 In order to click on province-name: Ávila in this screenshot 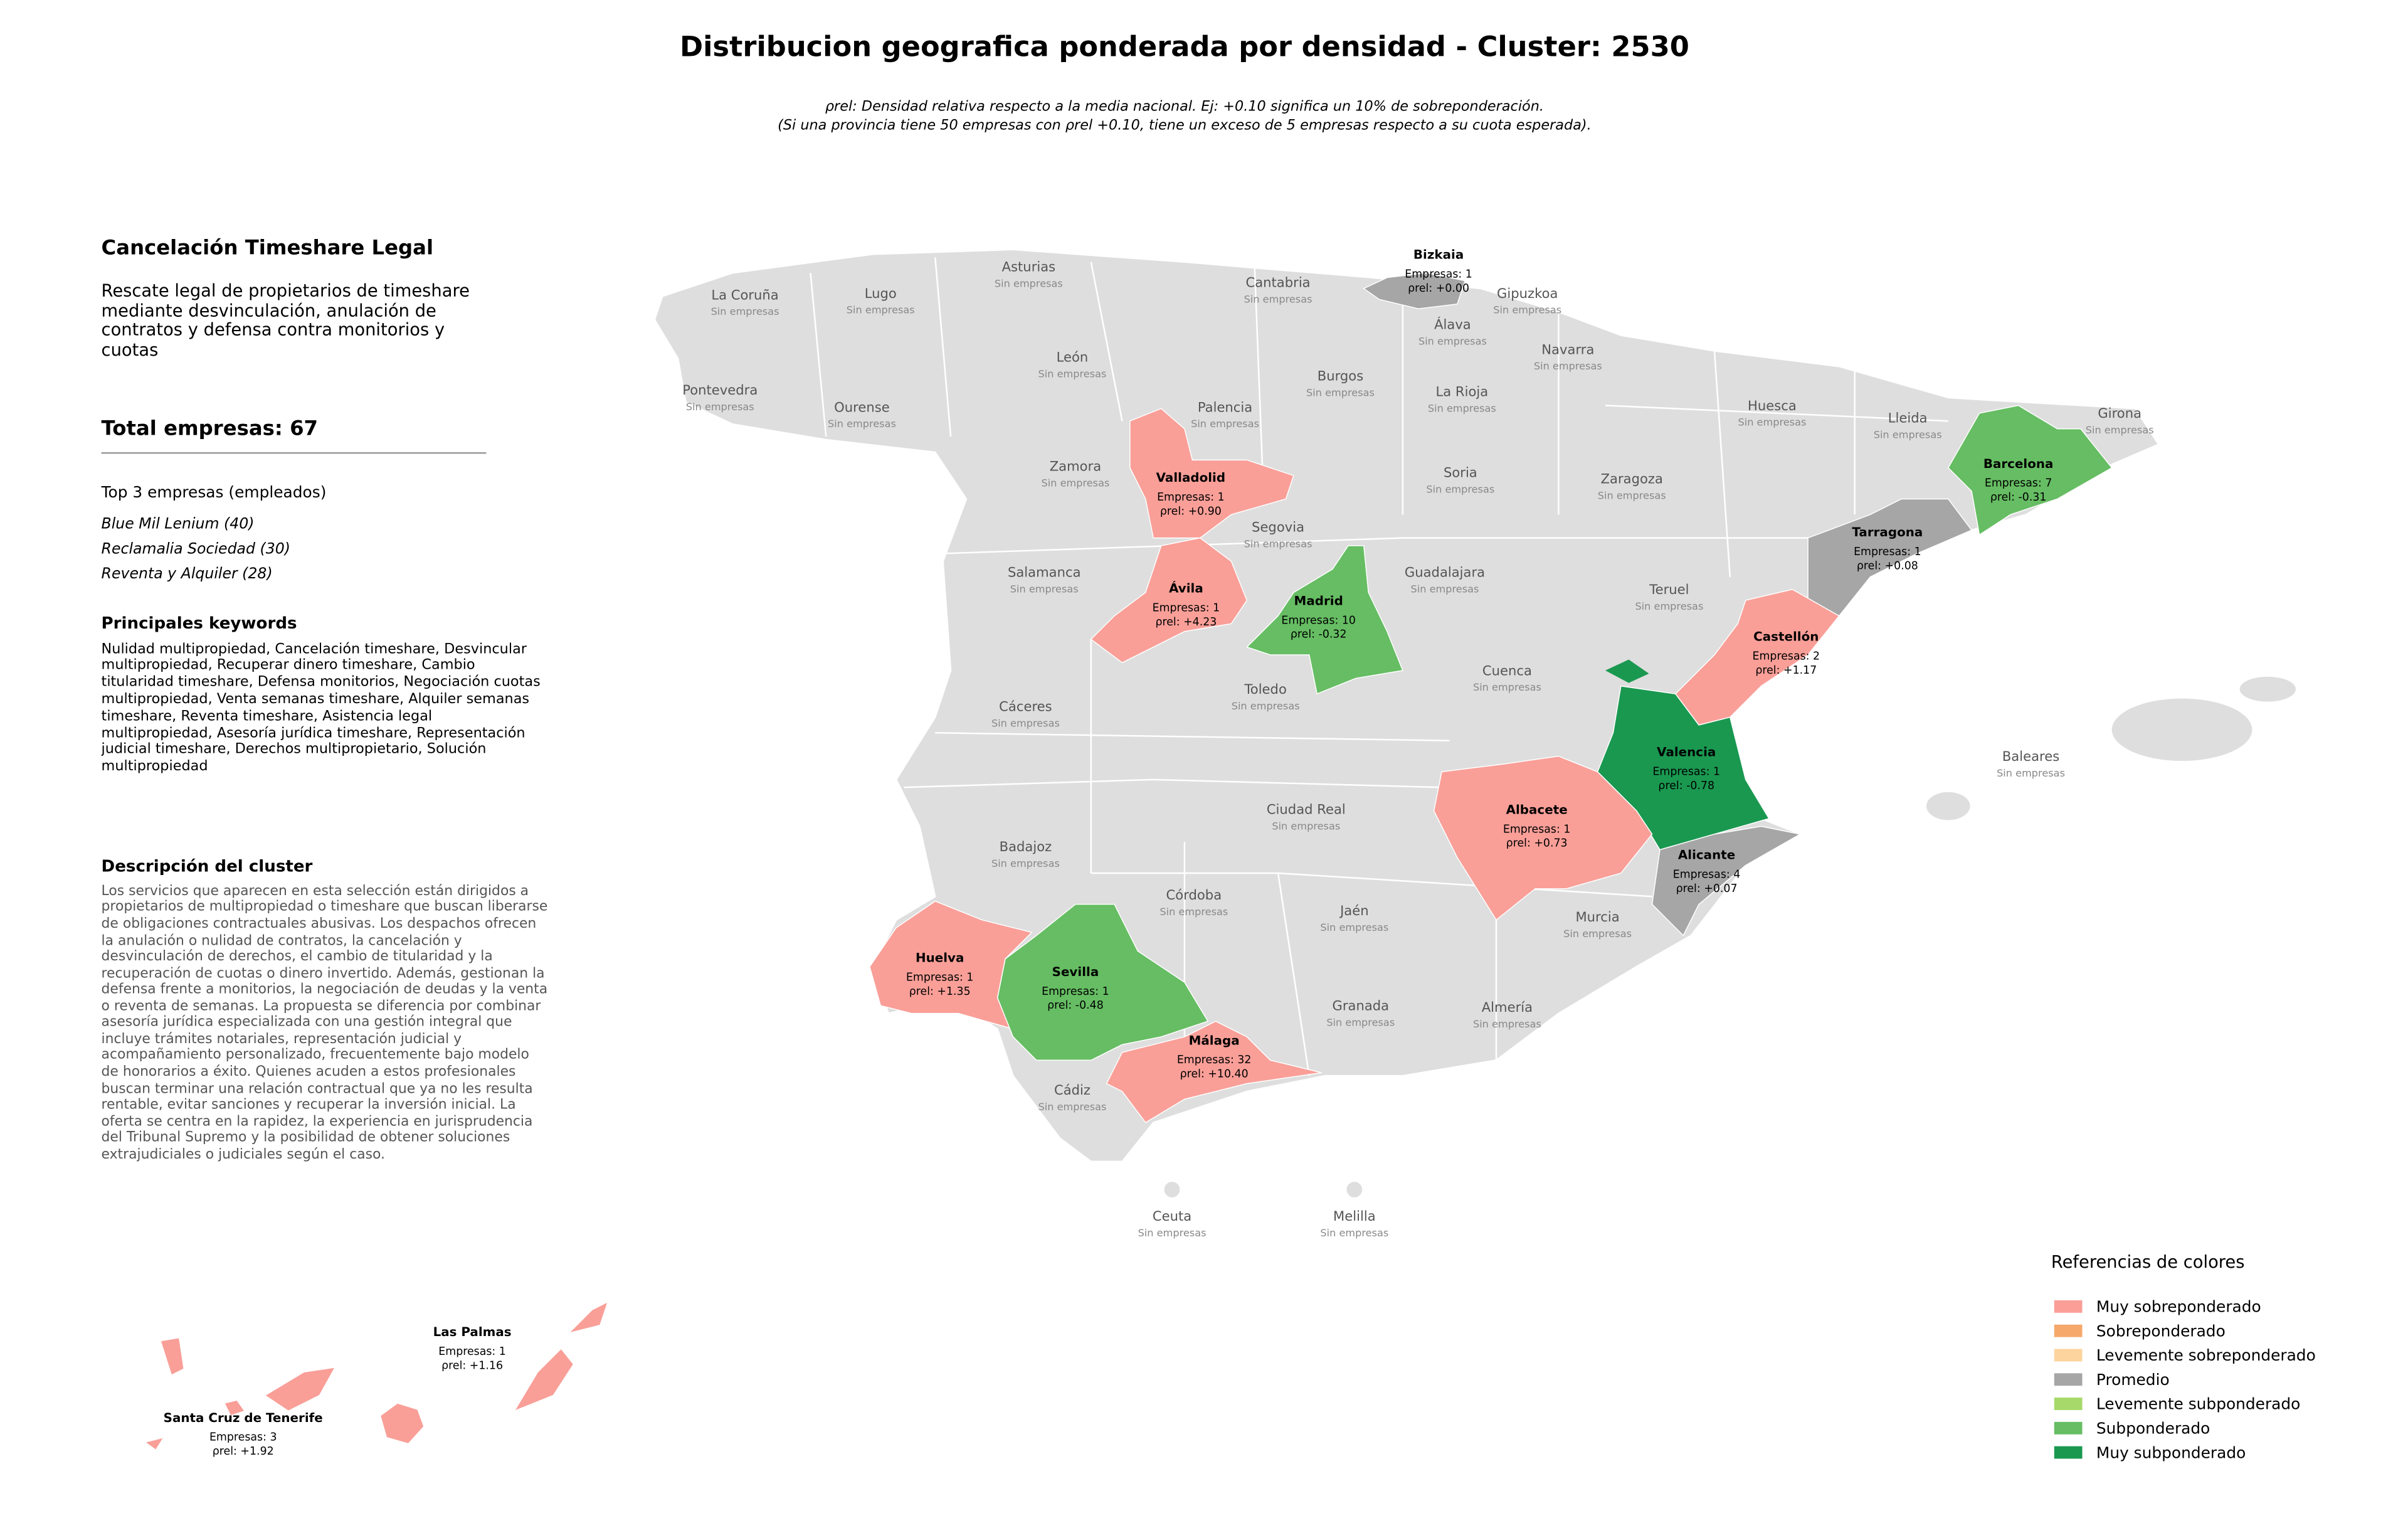, I will do `click(1186, 588)`.